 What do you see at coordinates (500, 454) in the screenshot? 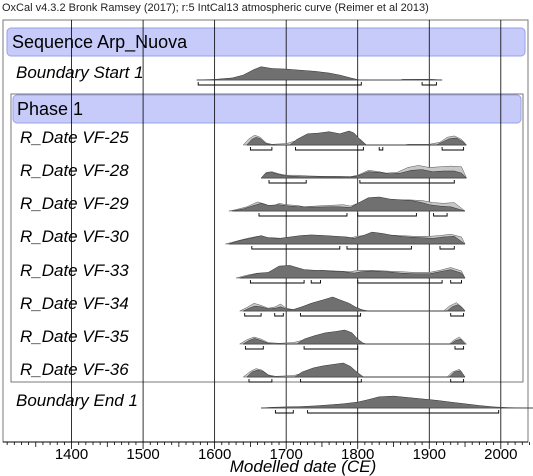
I see `tick-label-2000: 2000` at bounding box center [500, 454].